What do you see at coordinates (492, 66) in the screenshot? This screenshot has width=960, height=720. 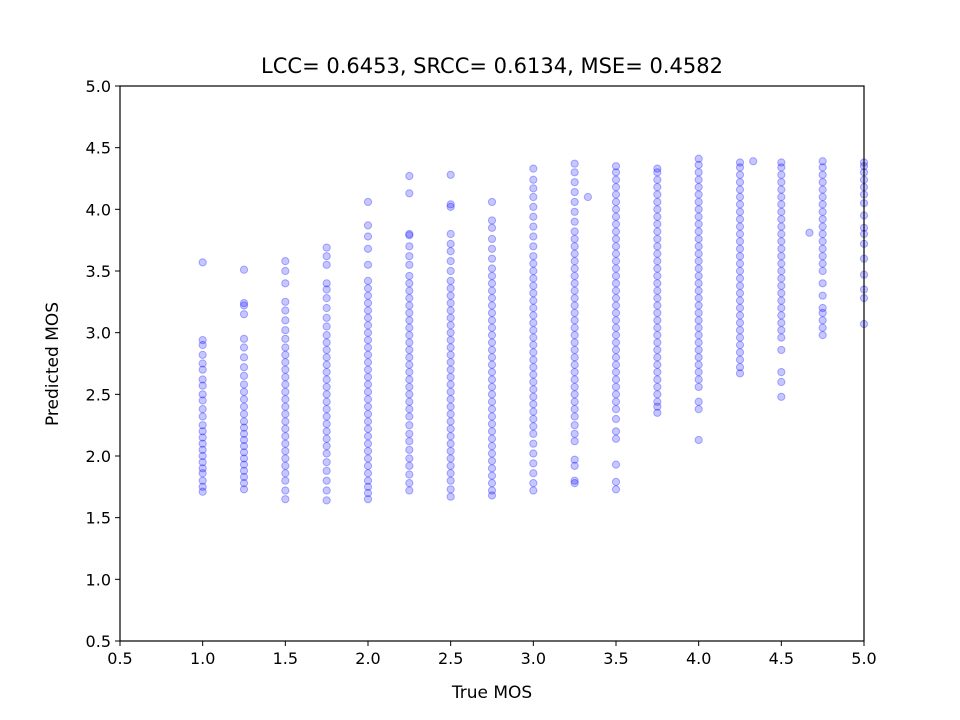 I see `chart-title: LCC= 0.6453, SRCC= 0.6134, MSE= 0.4582` at bounding box center [492, 66].